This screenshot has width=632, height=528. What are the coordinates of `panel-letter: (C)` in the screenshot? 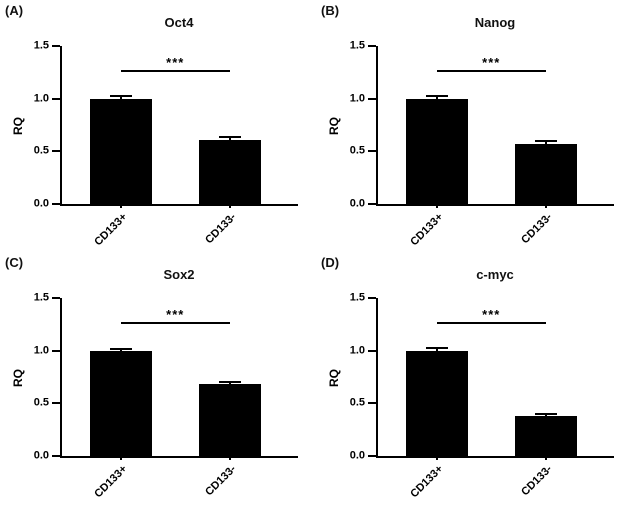 It's located at (14, 262).